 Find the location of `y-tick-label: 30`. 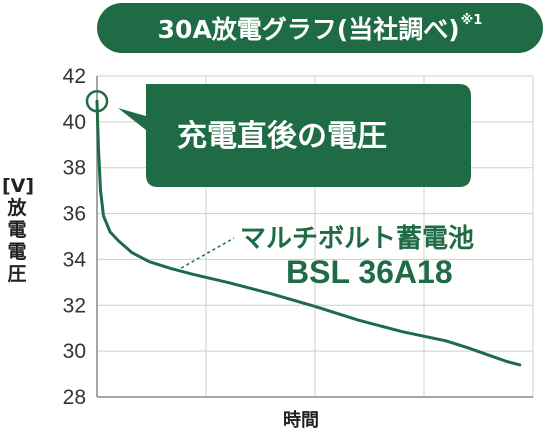

y-tick-label: 30 is located at coordinates (74, 351).